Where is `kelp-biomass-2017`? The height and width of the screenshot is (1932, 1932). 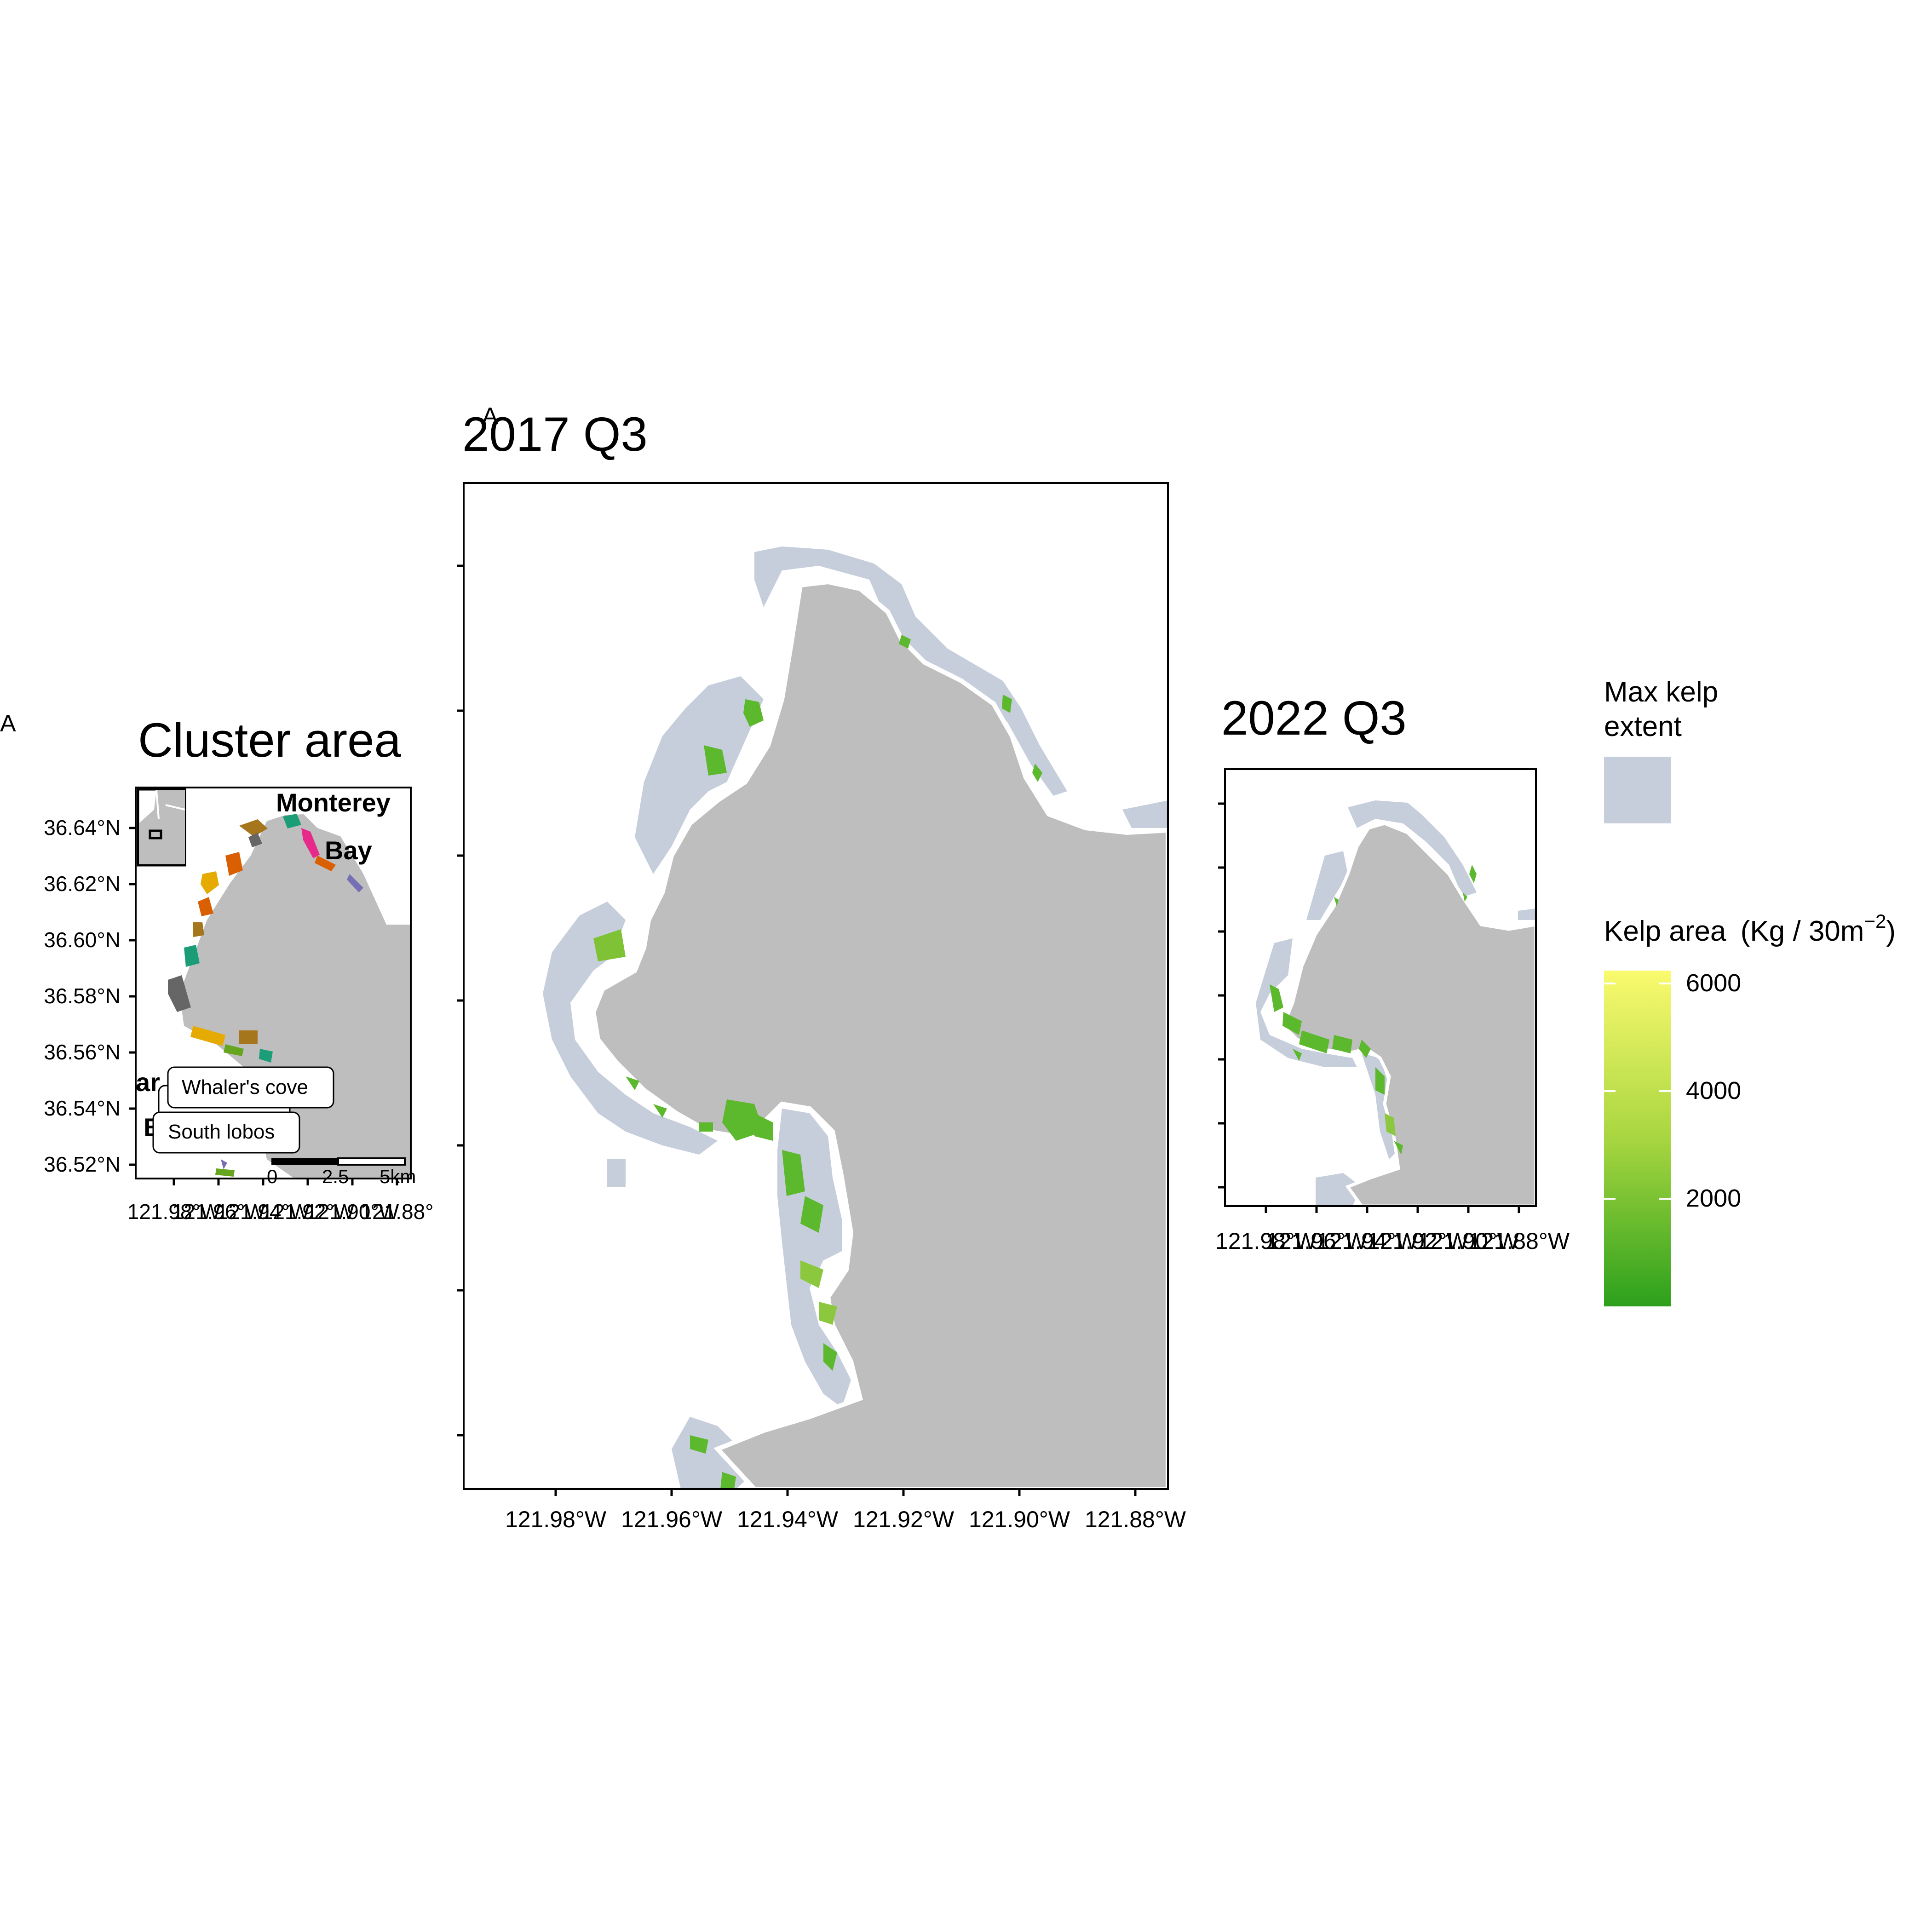 kelp-biomass-2017 is located at coordinates (817, 1062).